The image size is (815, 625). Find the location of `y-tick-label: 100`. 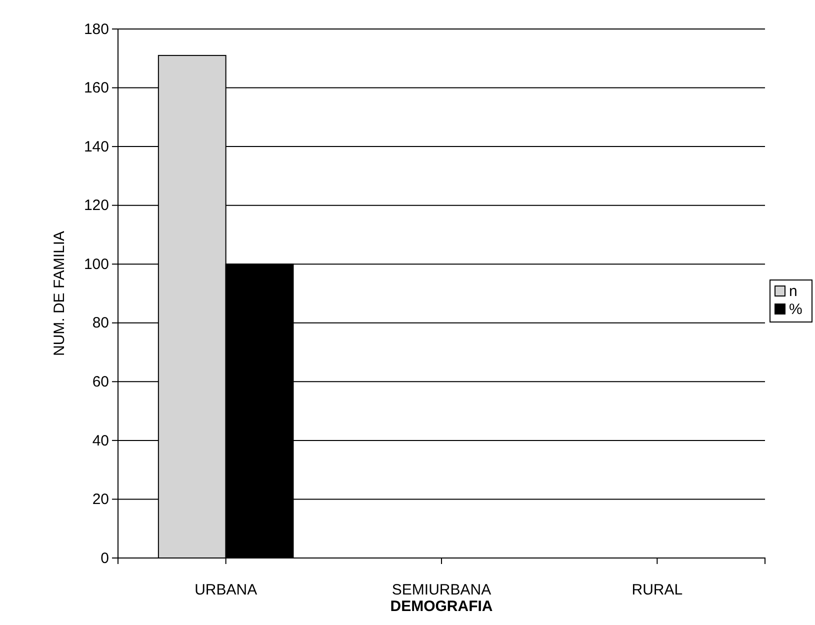

y-tick-label: 100 is located at coordinates (96, 264).